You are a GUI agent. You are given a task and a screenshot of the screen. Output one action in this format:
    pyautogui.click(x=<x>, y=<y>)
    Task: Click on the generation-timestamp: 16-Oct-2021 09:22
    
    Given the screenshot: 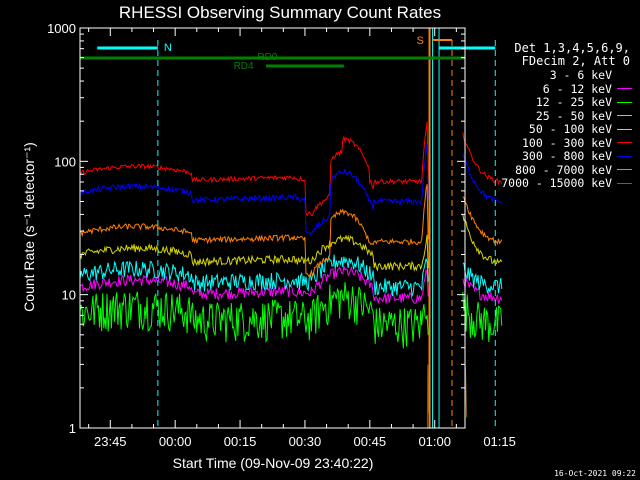 What is the action you would take?
    pyautogui.click(x=595, y=473)
    